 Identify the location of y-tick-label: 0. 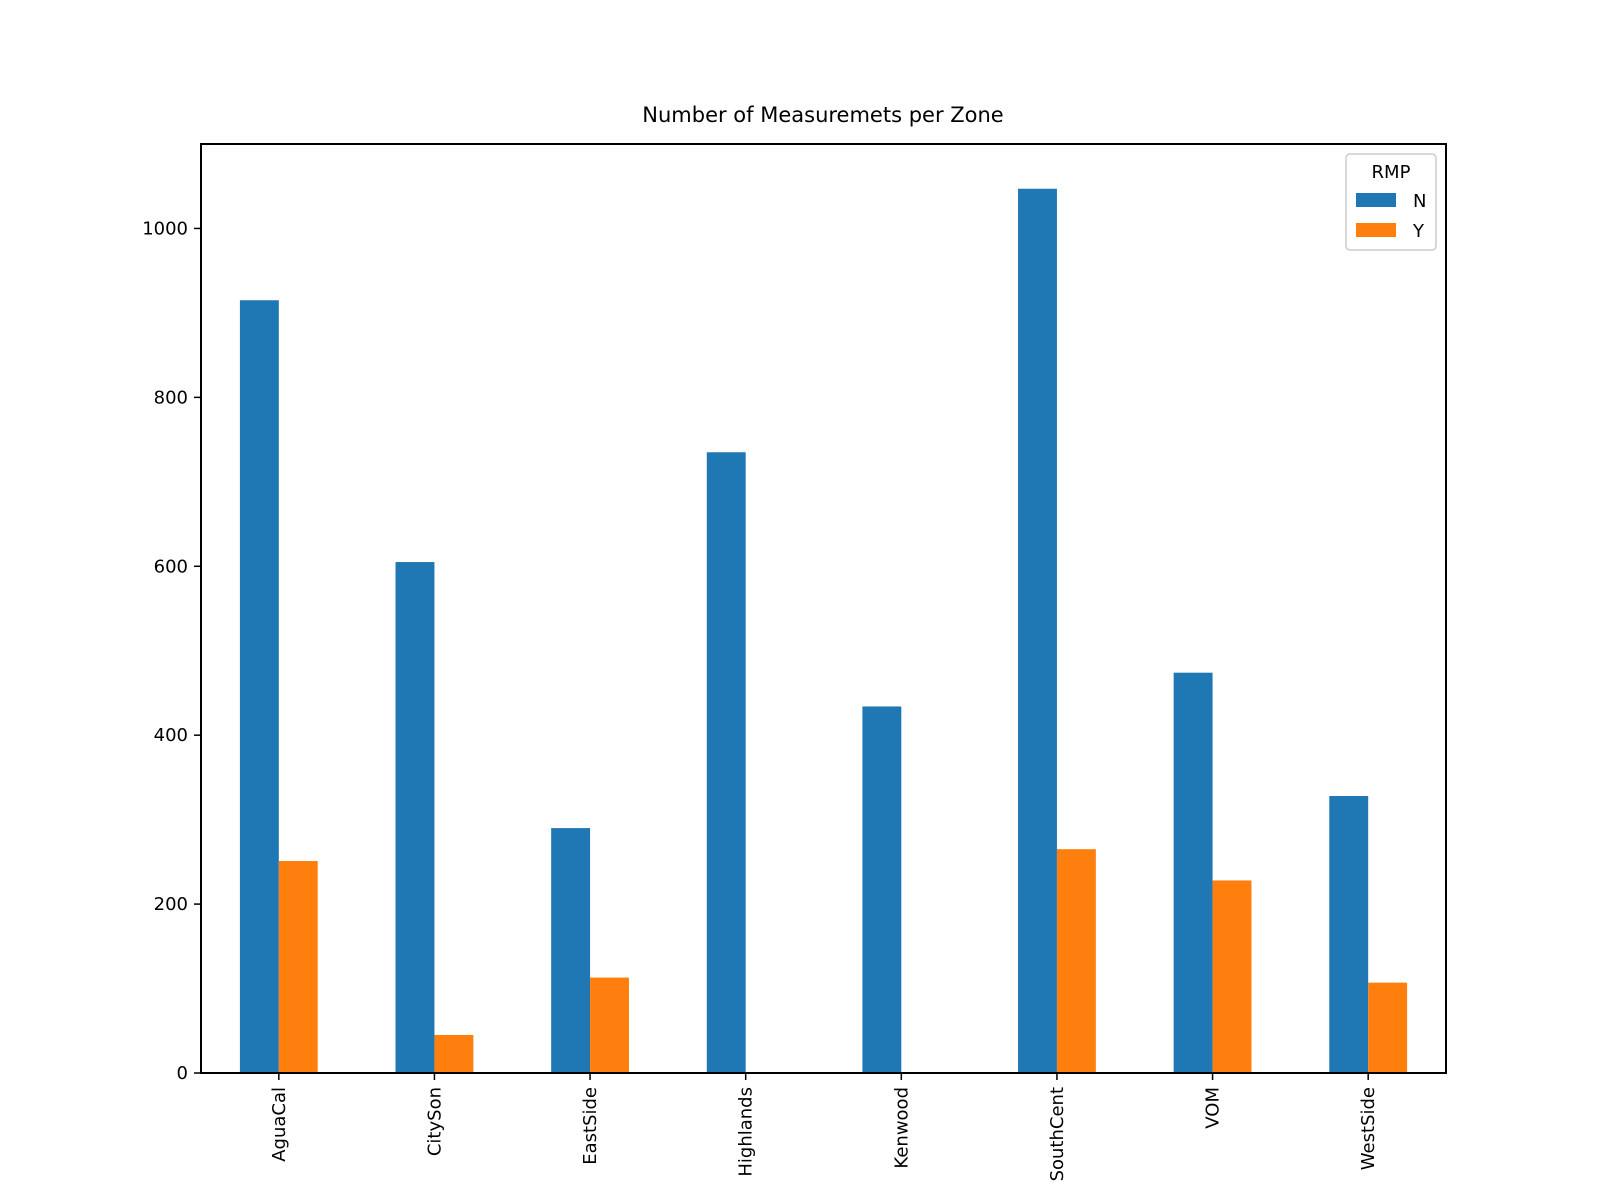
(182, 1073).